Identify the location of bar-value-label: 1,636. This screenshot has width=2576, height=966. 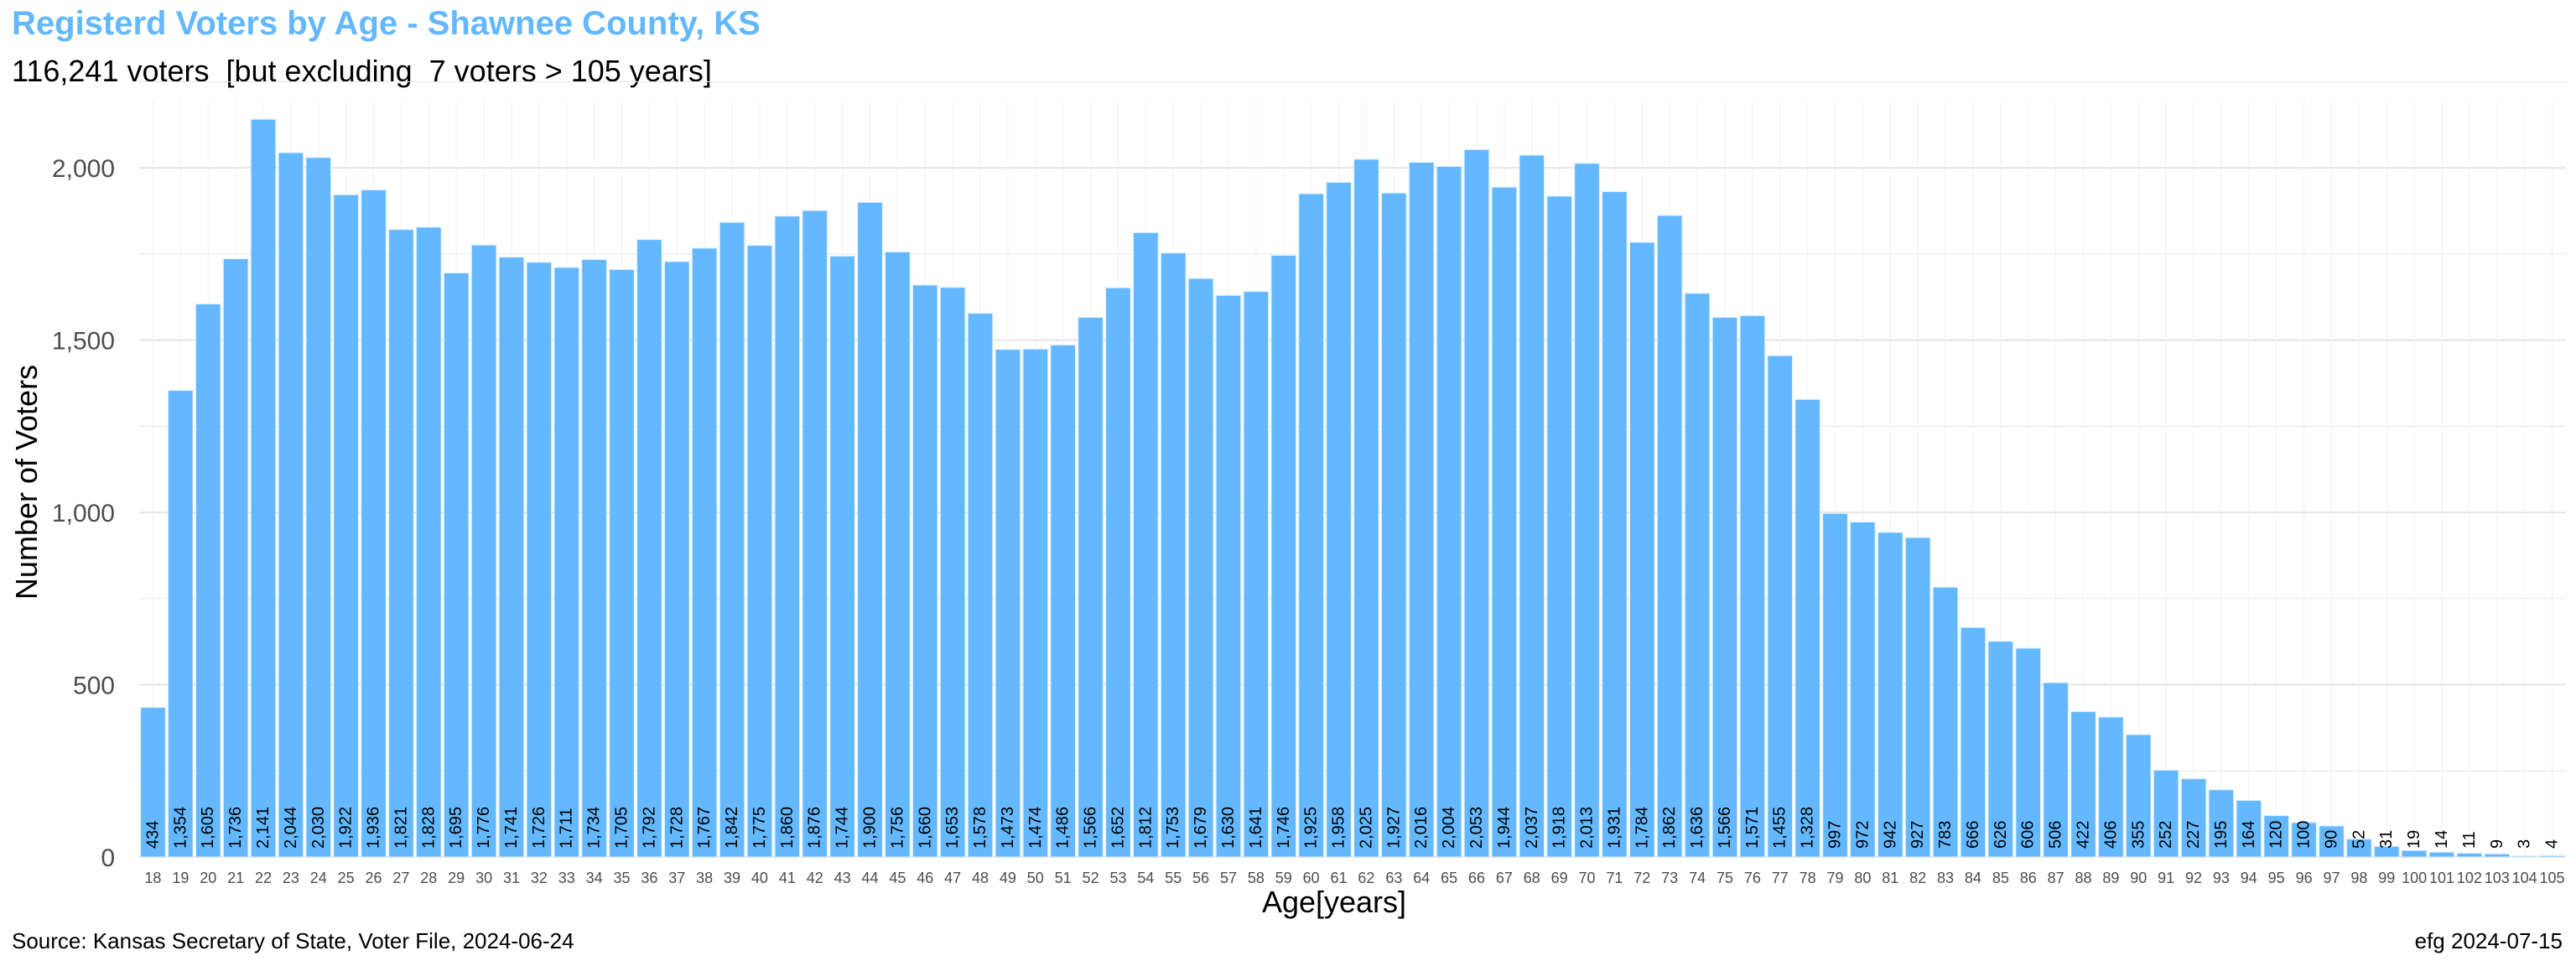
(1697, 828).